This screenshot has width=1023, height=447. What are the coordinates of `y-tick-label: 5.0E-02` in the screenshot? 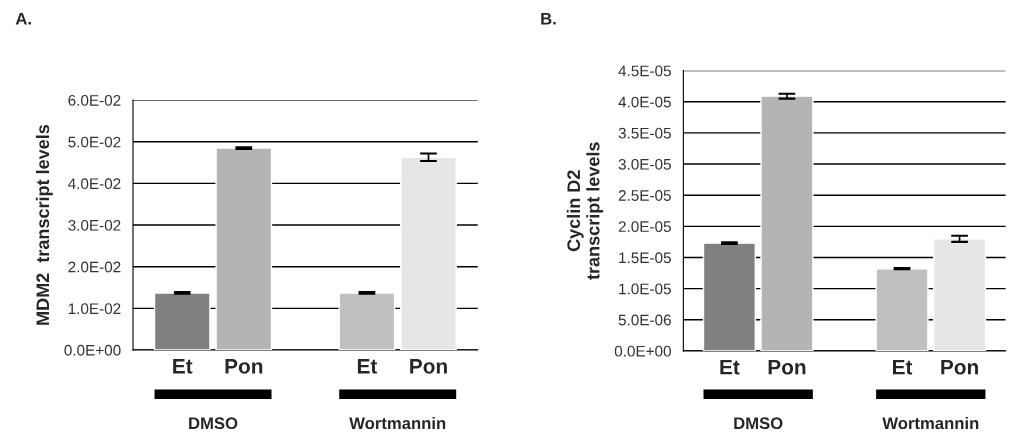 It's located at (94, 142).